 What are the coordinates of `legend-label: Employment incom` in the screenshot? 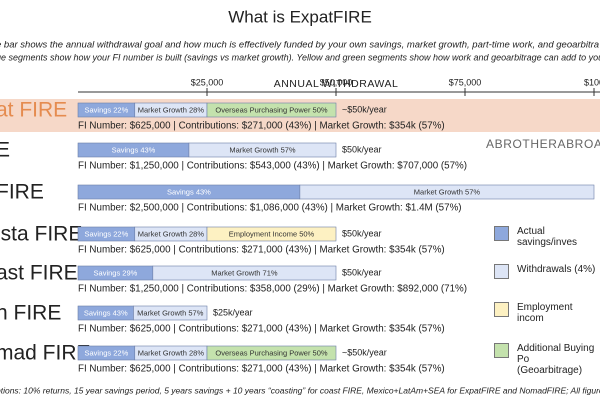 It's located at (545, 313).